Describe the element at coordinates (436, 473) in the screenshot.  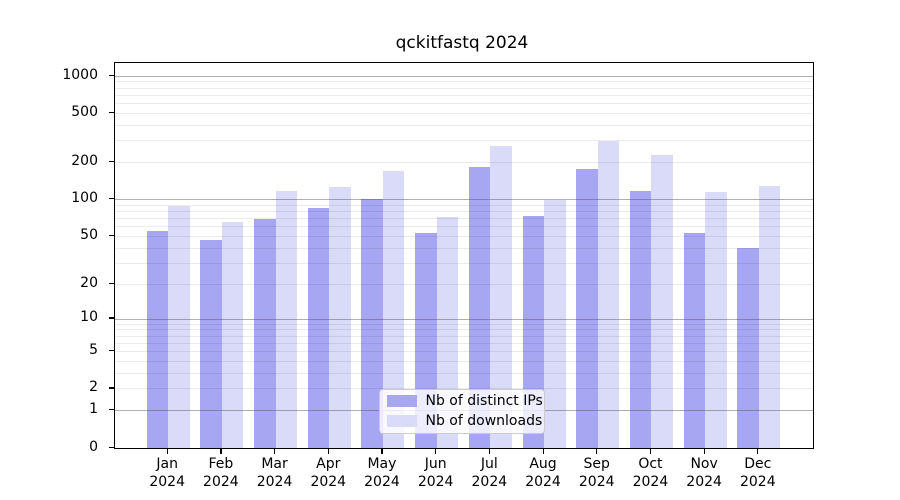
I see `x-tick-label: Jun 2024` at that location.